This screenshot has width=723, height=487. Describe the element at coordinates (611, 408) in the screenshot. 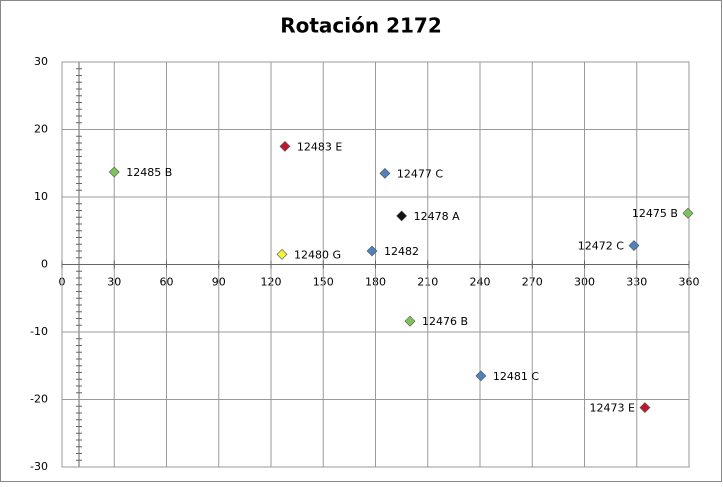

I see `point-label: 12473 E` at that location.